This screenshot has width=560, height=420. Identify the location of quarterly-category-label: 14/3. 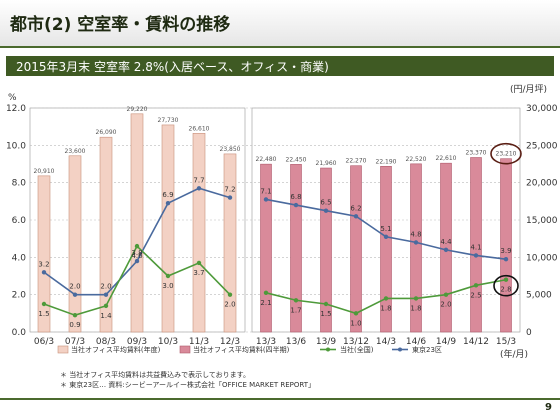
(386, 342).